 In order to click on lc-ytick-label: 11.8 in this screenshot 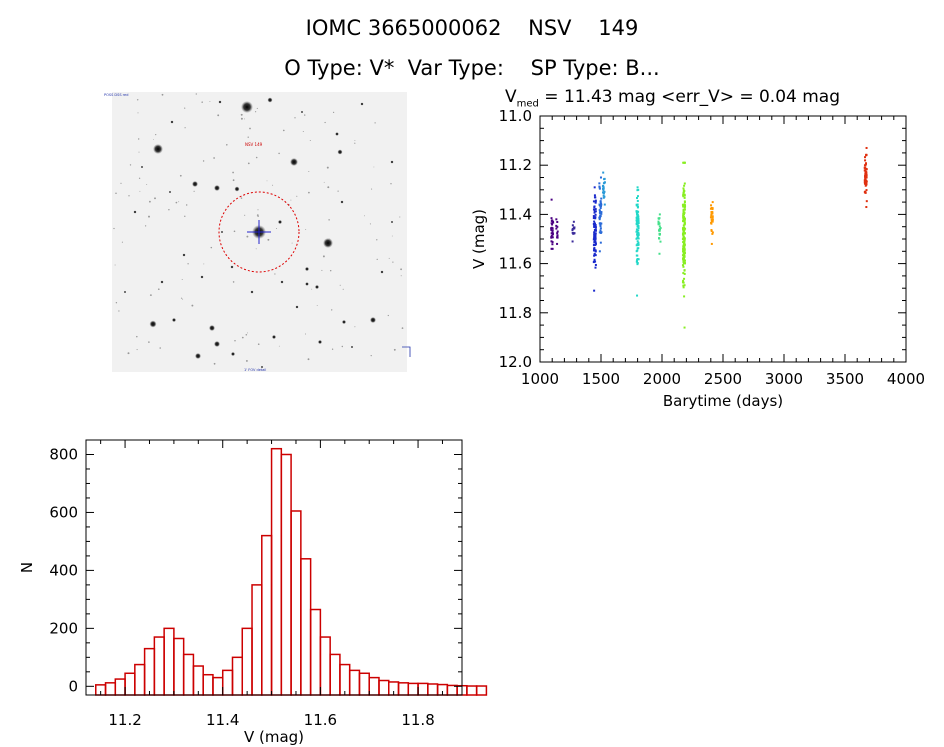, I will do `click(515, 313)`.